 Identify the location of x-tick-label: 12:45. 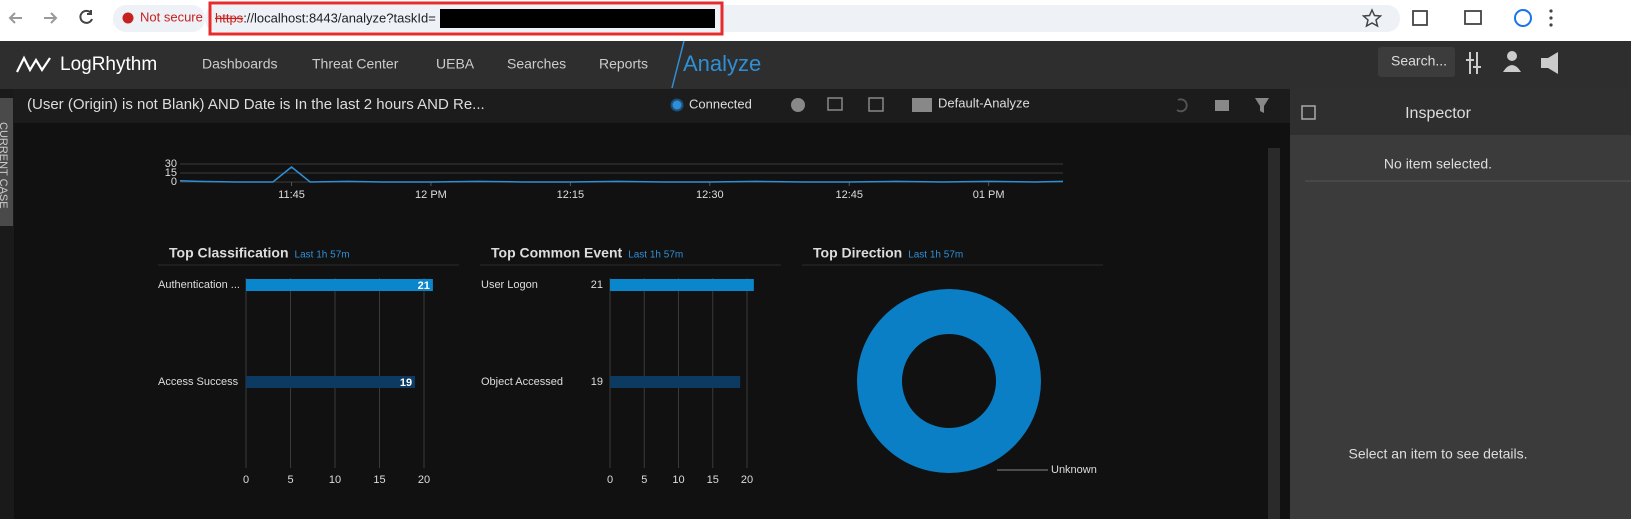
(849, 195).